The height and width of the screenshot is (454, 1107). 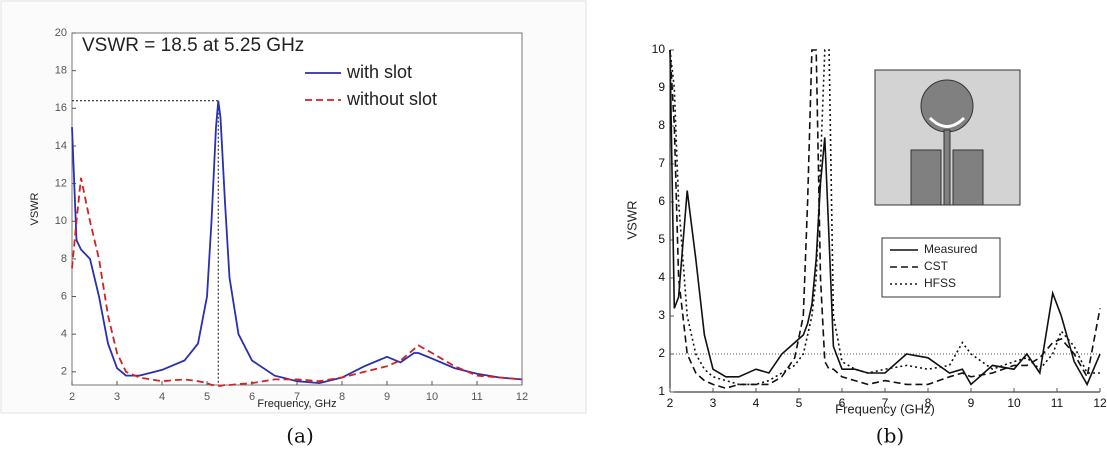 I want to click on y-tick-label: 3, so click(x=661, y=315).